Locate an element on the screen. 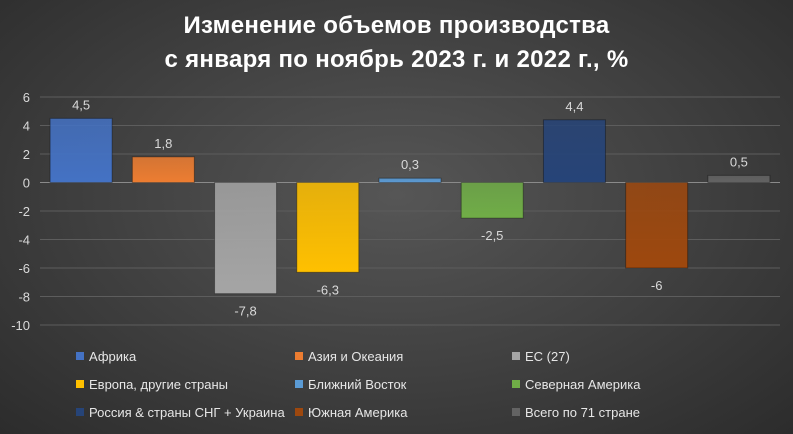 This screenshot has width=793, height=434. data-label: 0,3 is located at coordinates (410, 164).